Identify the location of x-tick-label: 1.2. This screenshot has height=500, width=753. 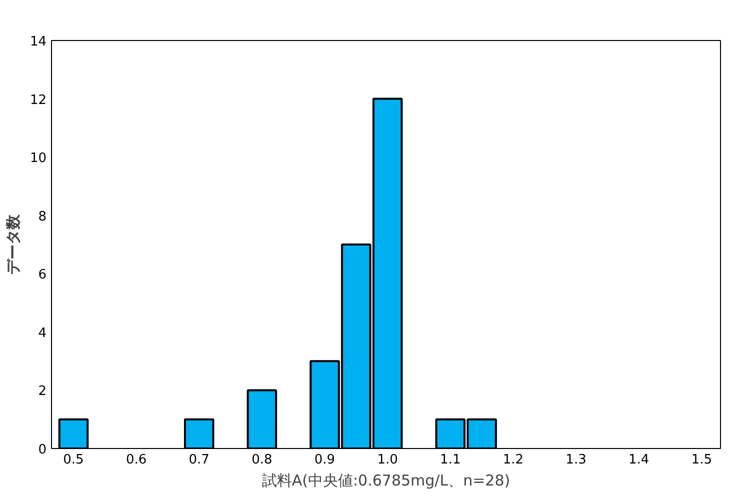
(513, 460).